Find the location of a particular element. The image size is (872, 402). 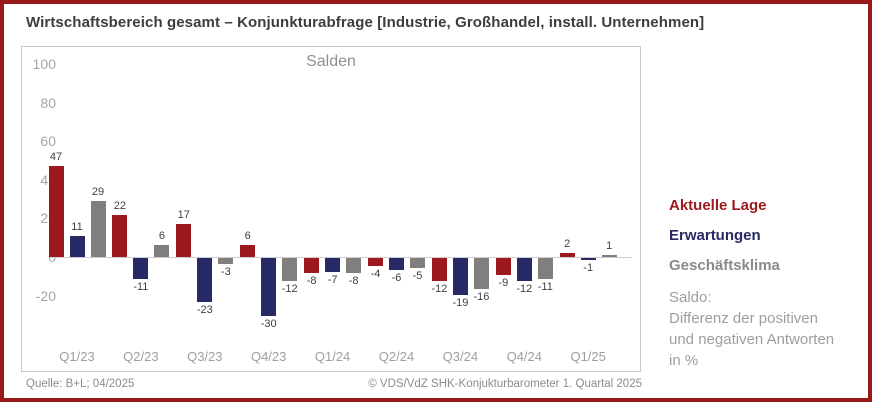

value-label-geschäftsklima-q1-24: -8 is located at coordinates (353, 281).